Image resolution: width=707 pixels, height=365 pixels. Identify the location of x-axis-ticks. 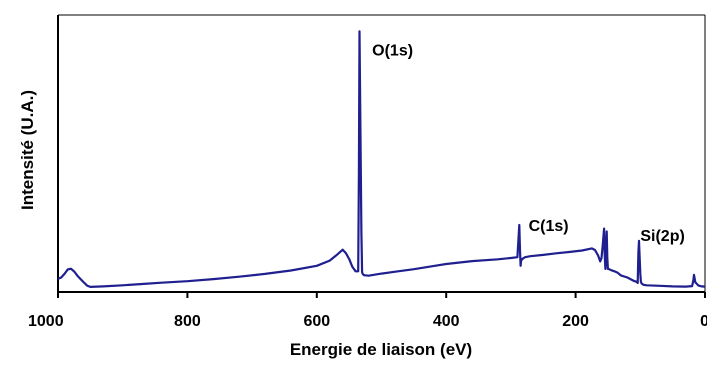
(381, 295).